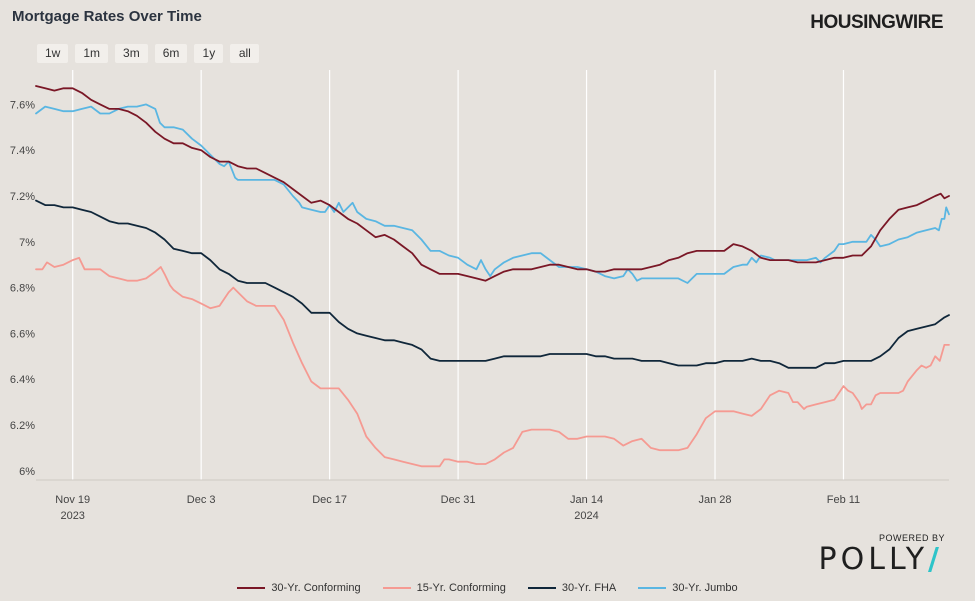 The width and height of the screenshot is (975, 601). I want to click on legend-label-15yr-conforming: 15-Yr. Conforming, so click(461, 588).